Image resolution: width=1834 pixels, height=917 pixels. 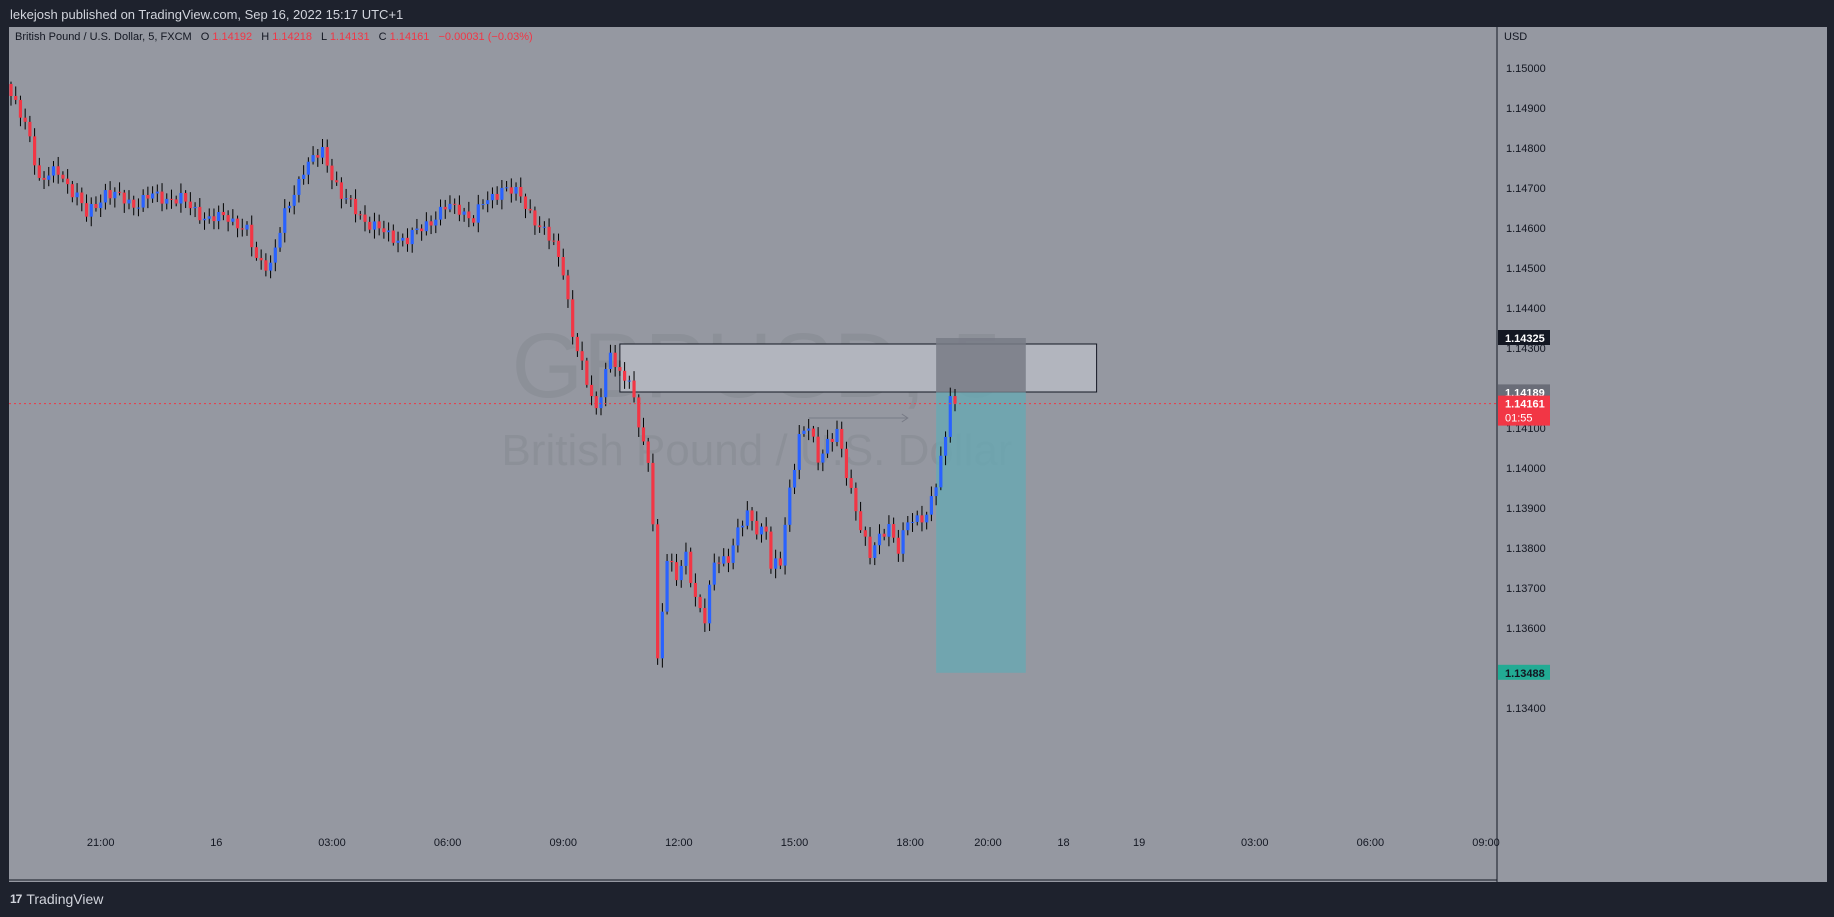 I want to click on time-tick-label: 06:00, so click(x=448, y=843).